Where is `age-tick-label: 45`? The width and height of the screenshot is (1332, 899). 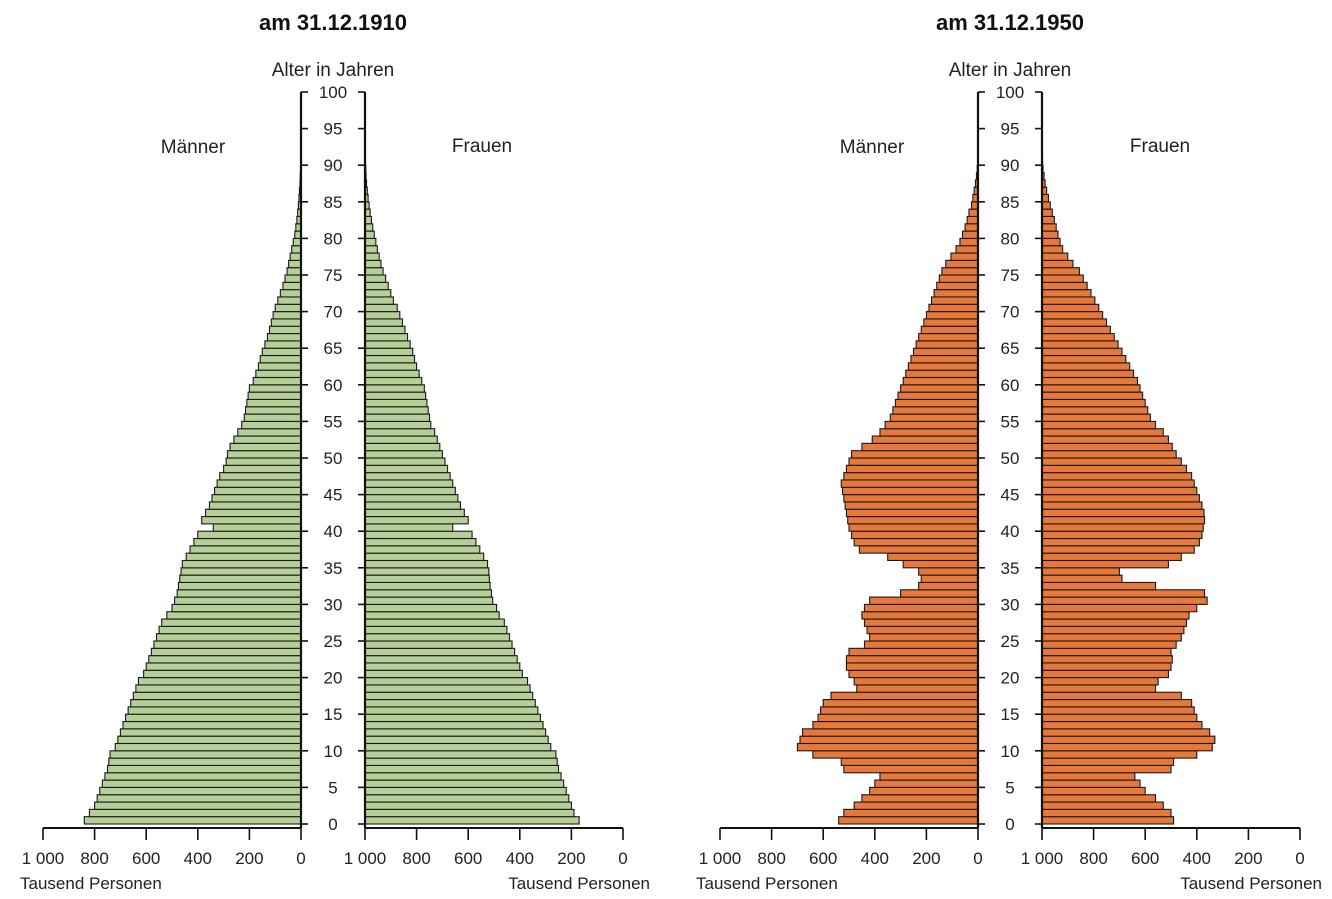
age-tick-label: 45 is located at coordinates (1010, 495).